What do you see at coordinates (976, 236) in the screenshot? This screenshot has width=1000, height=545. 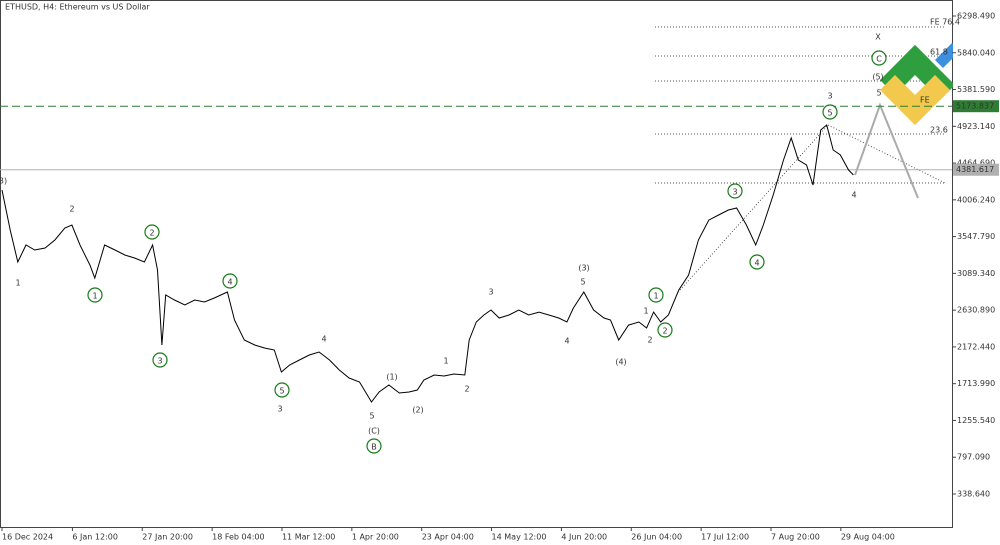 I see `y-tick-label: 3547.790` at bounding box center [976, 236].